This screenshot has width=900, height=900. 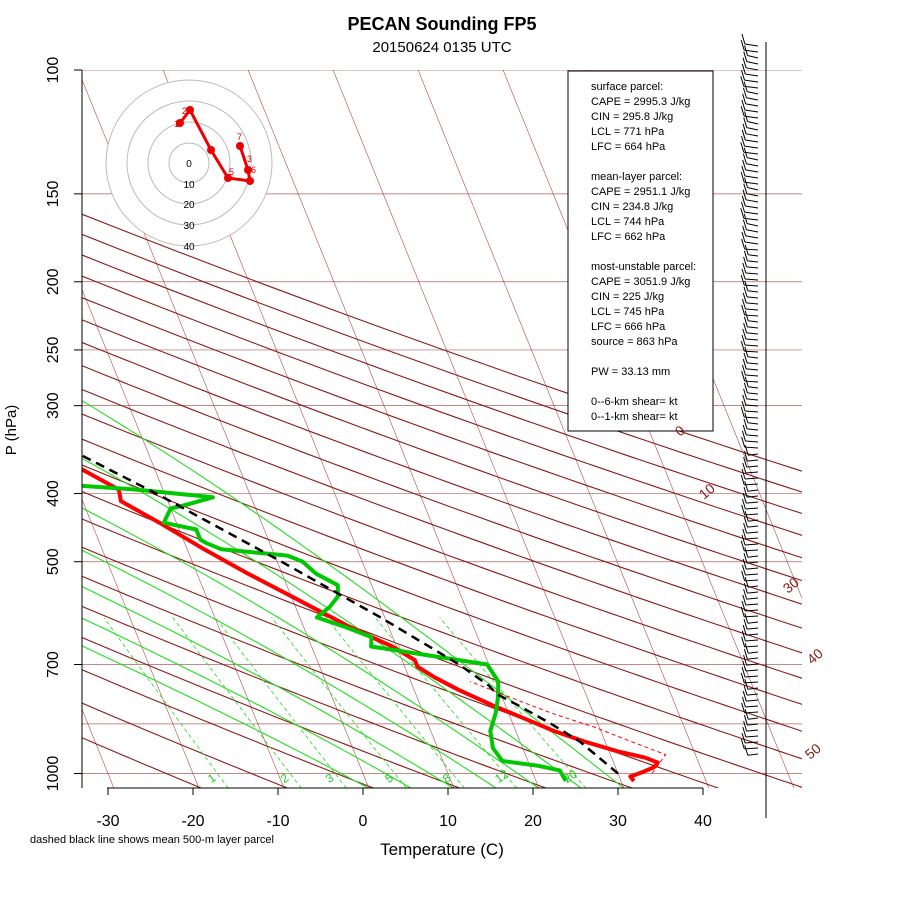 I want to click on hodograph-point-label: 7, so click(x=239, y=137).